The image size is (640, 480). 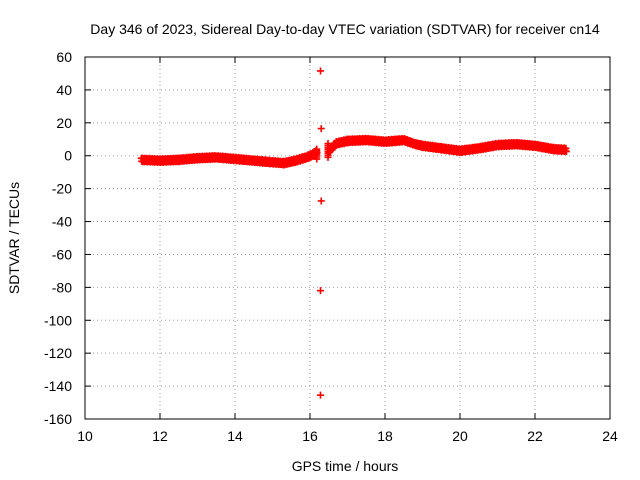 What do you see at coordinates (160, 436) in the screenshot?
I see `x-tick-label: 12` at bounding box center [160, 436].